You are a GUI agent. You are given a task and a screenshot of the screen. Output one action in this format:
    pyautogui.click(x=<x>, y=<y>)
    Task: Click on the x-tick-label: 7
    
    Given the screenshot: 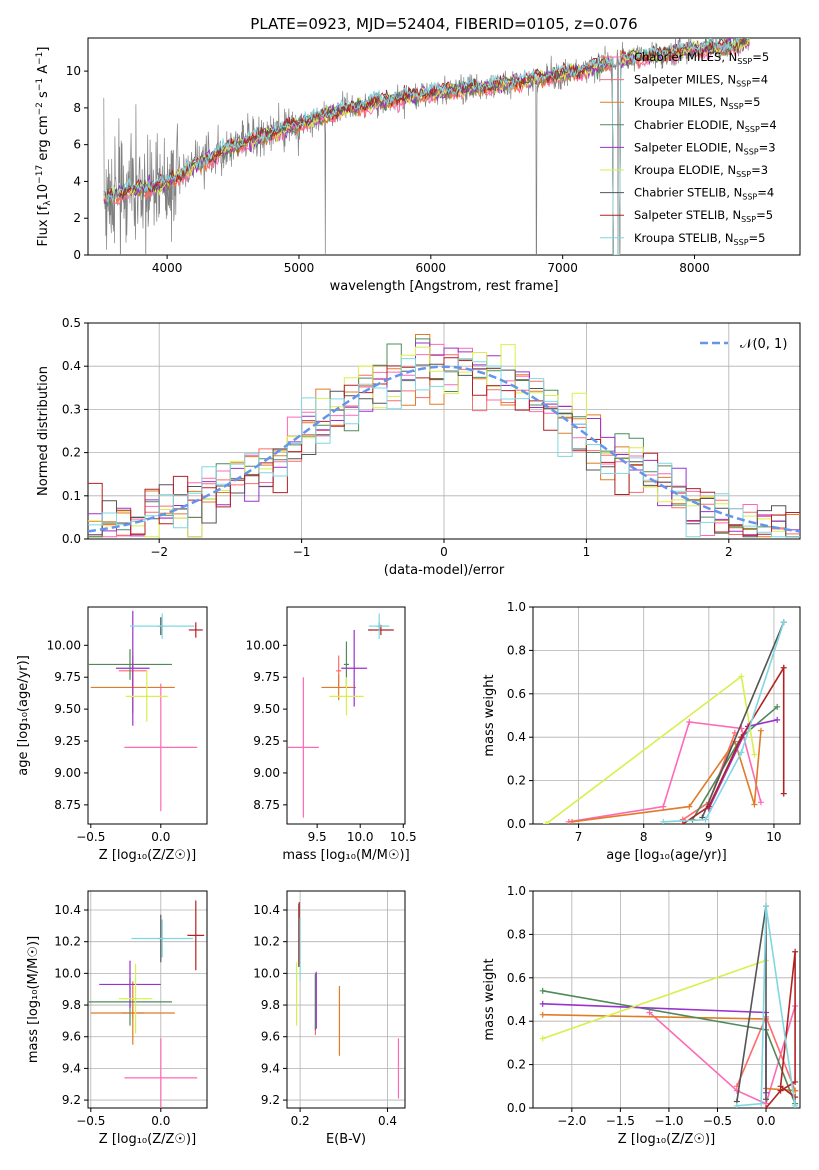 What is the action you would take?
    pyautogui.click(x=579, y=837)
    